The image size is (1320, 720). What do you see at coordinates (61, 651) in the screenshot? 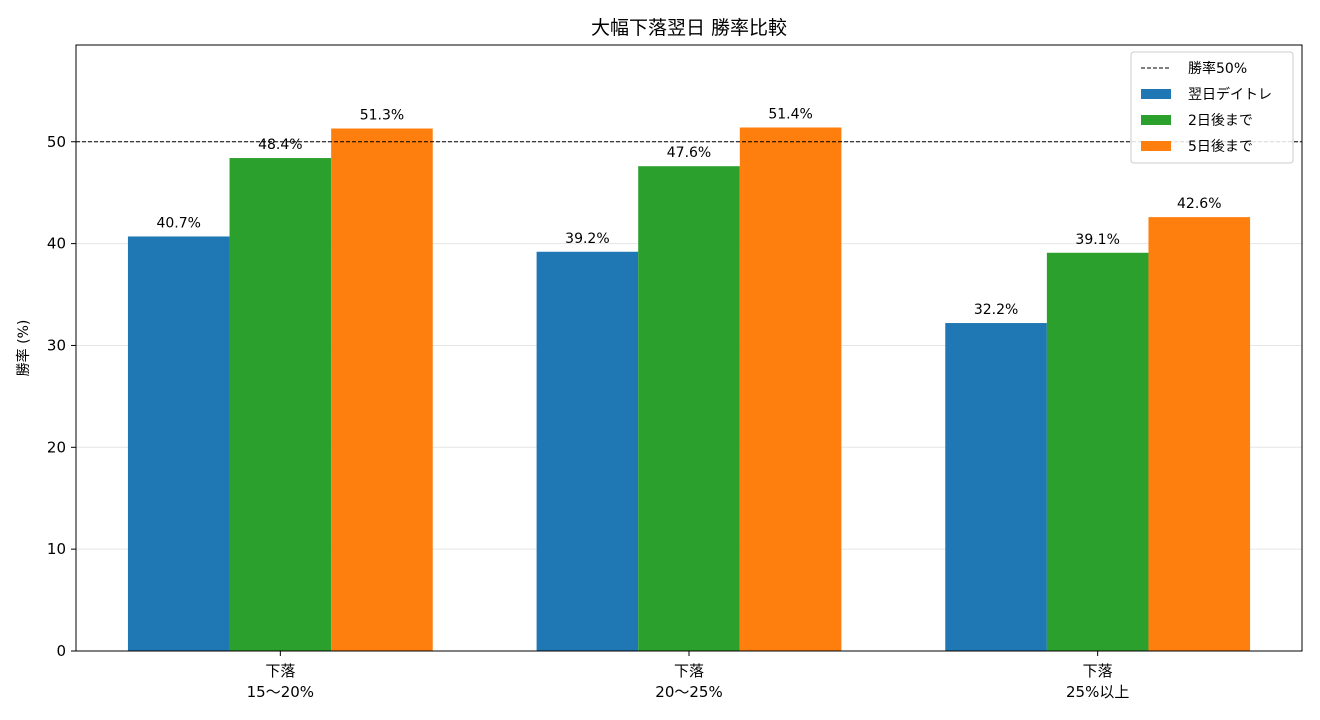
I see `y-tick-label: 0` at bounding box center [61, 651].